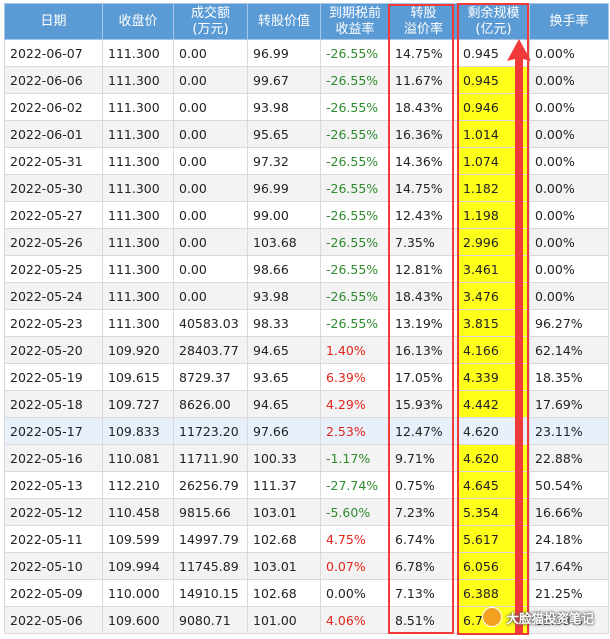  Describe the element at coordinates (53, 323) in the screenshot. I see `date-cell: 2022-05-23` at that location.